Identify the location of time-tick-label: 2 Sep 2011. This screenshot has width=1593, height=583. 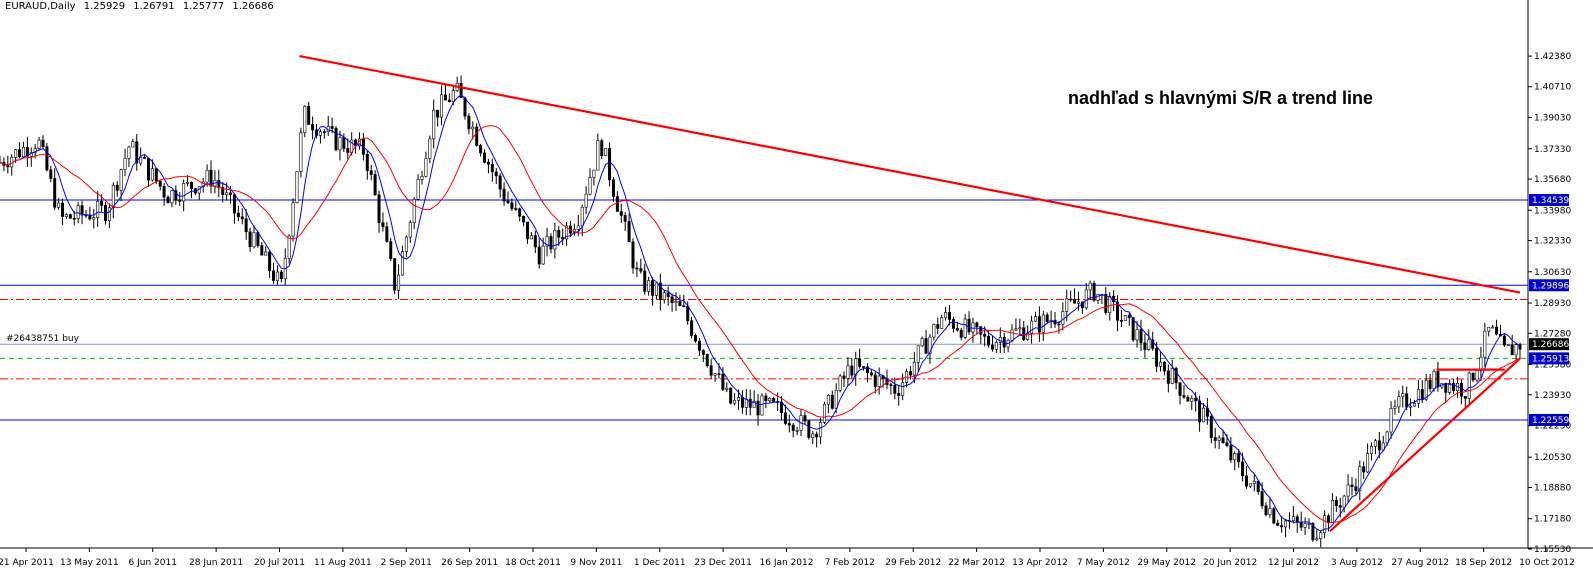
(406, 563).